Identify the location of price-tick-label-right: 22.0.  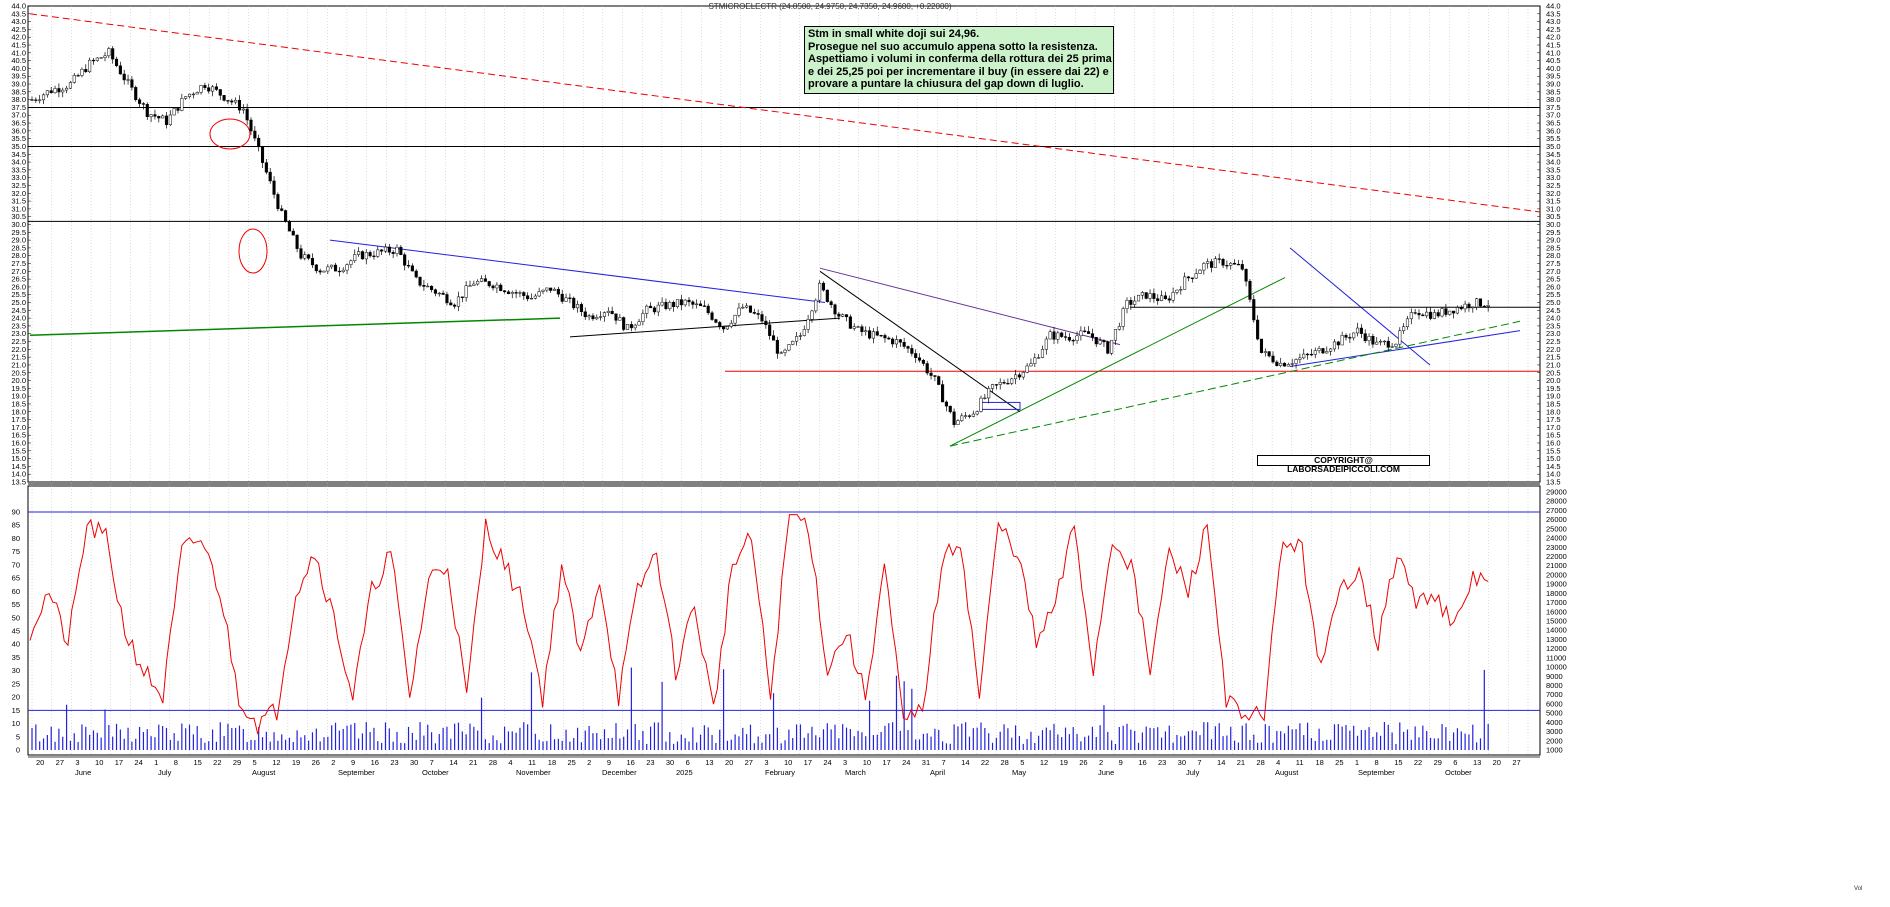
(1553, 349).